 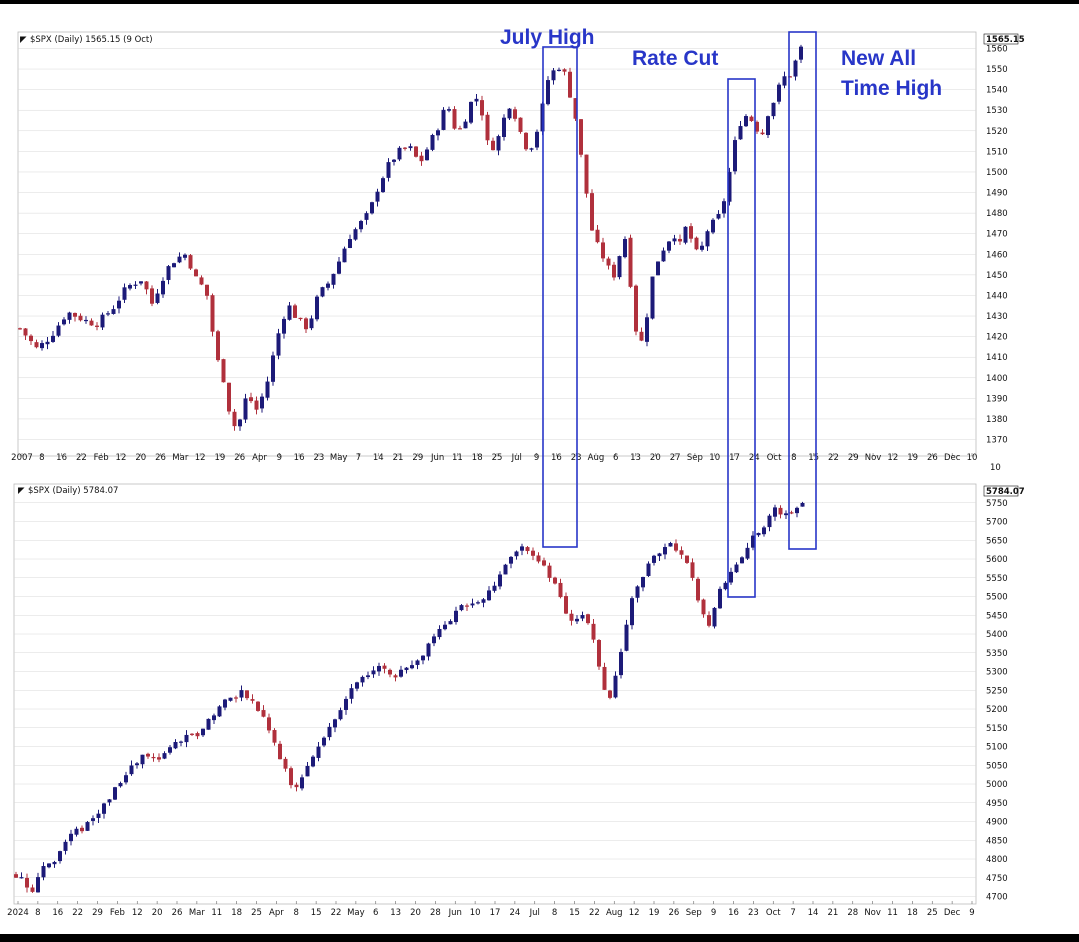 I want to click on x-tick-label: 26, so click(x=239, y=458).